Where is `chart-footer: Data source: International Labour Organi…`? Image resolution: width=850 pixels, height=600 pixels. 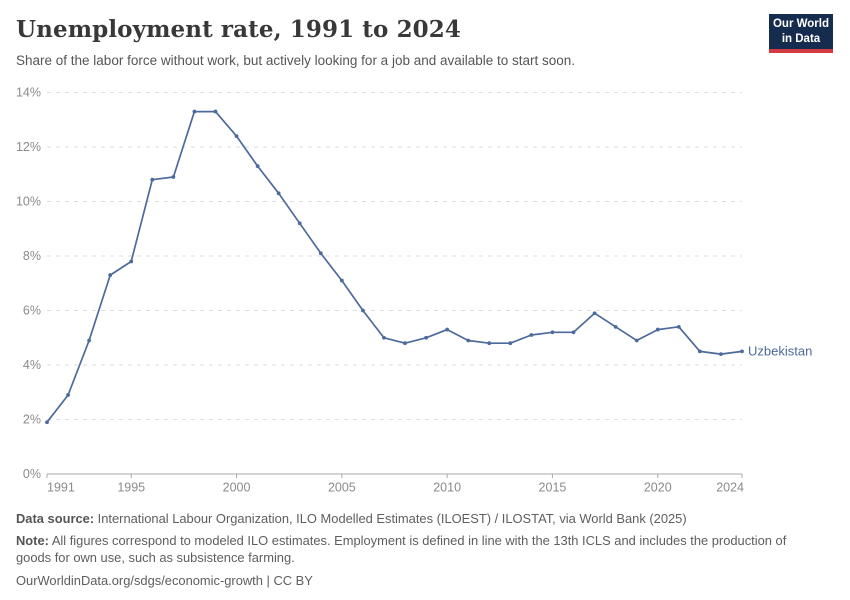
chart-footer: Data source: International Labour Organi… is located at coordinates (419, 550).